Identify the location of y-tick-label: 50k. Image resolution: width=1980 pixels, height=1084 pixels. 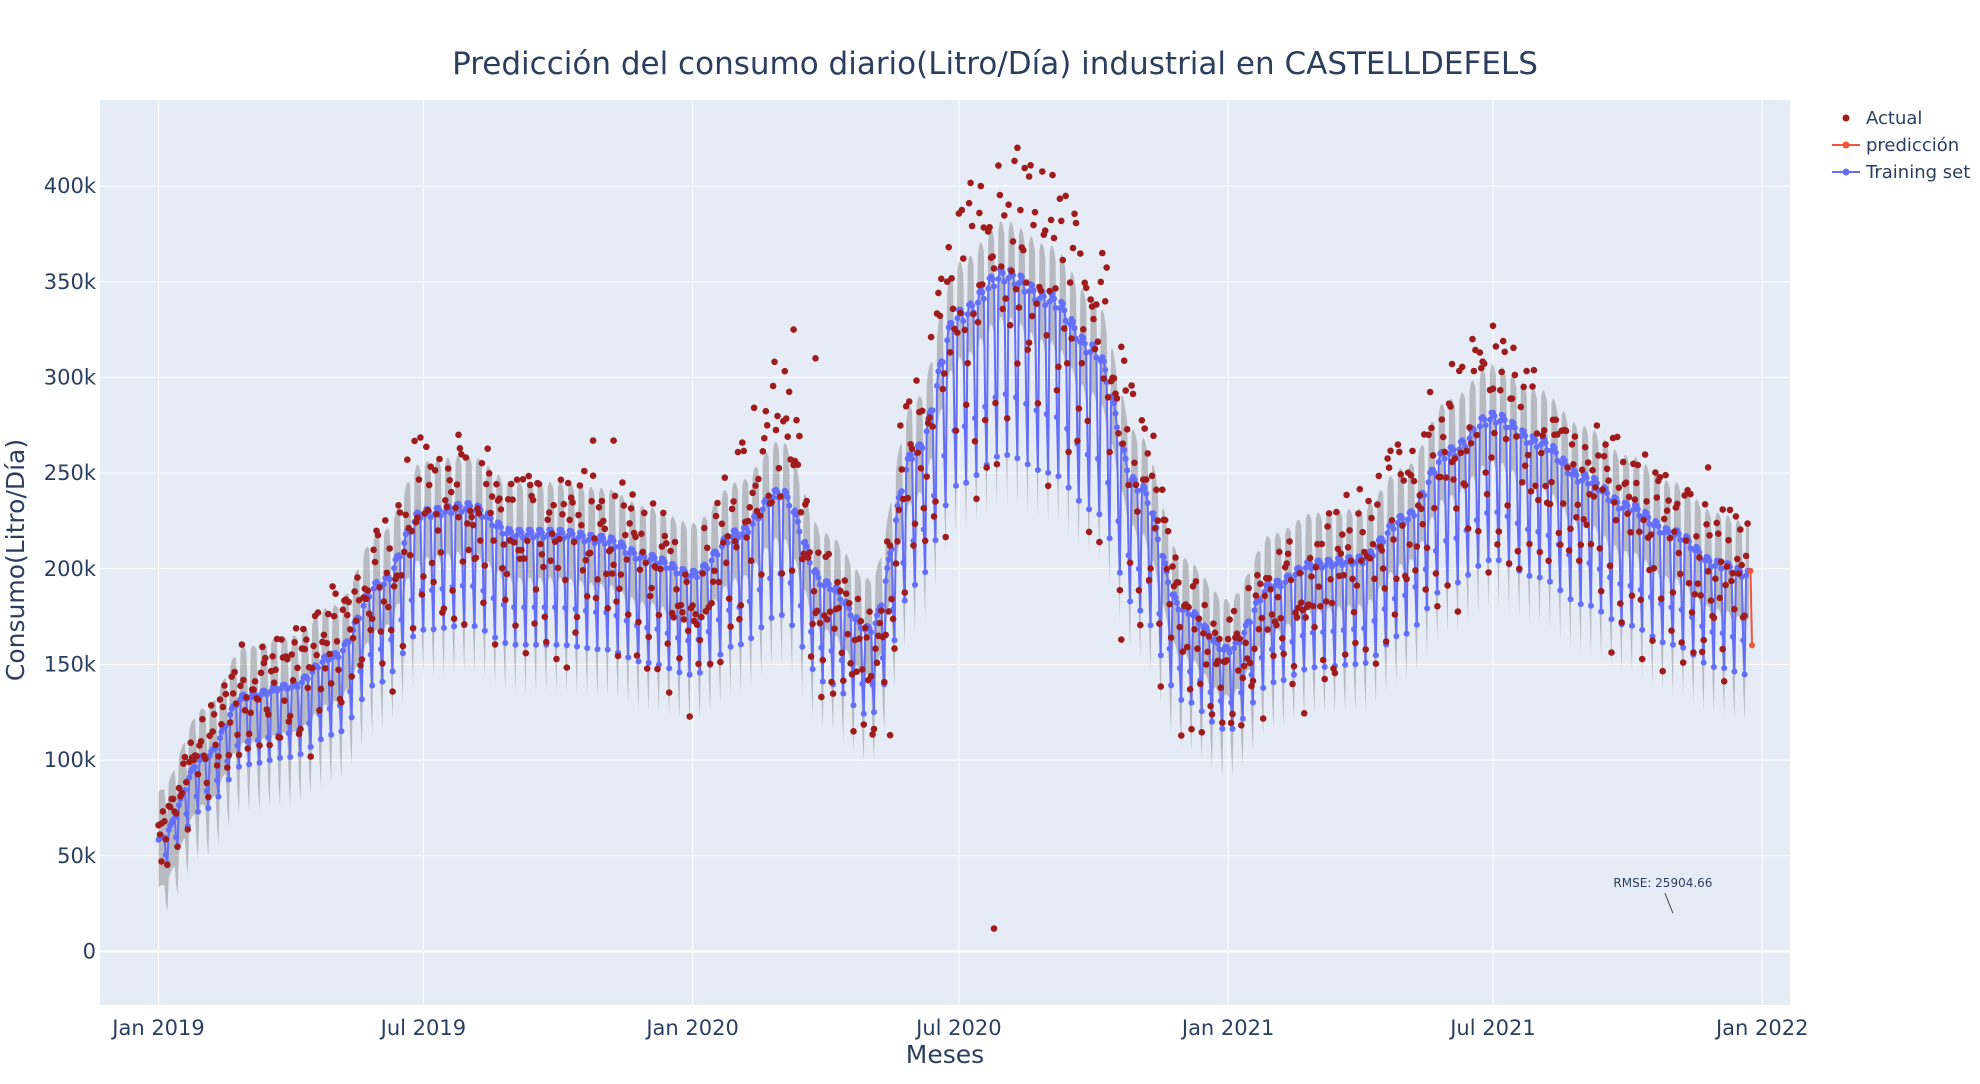
(77, 856).